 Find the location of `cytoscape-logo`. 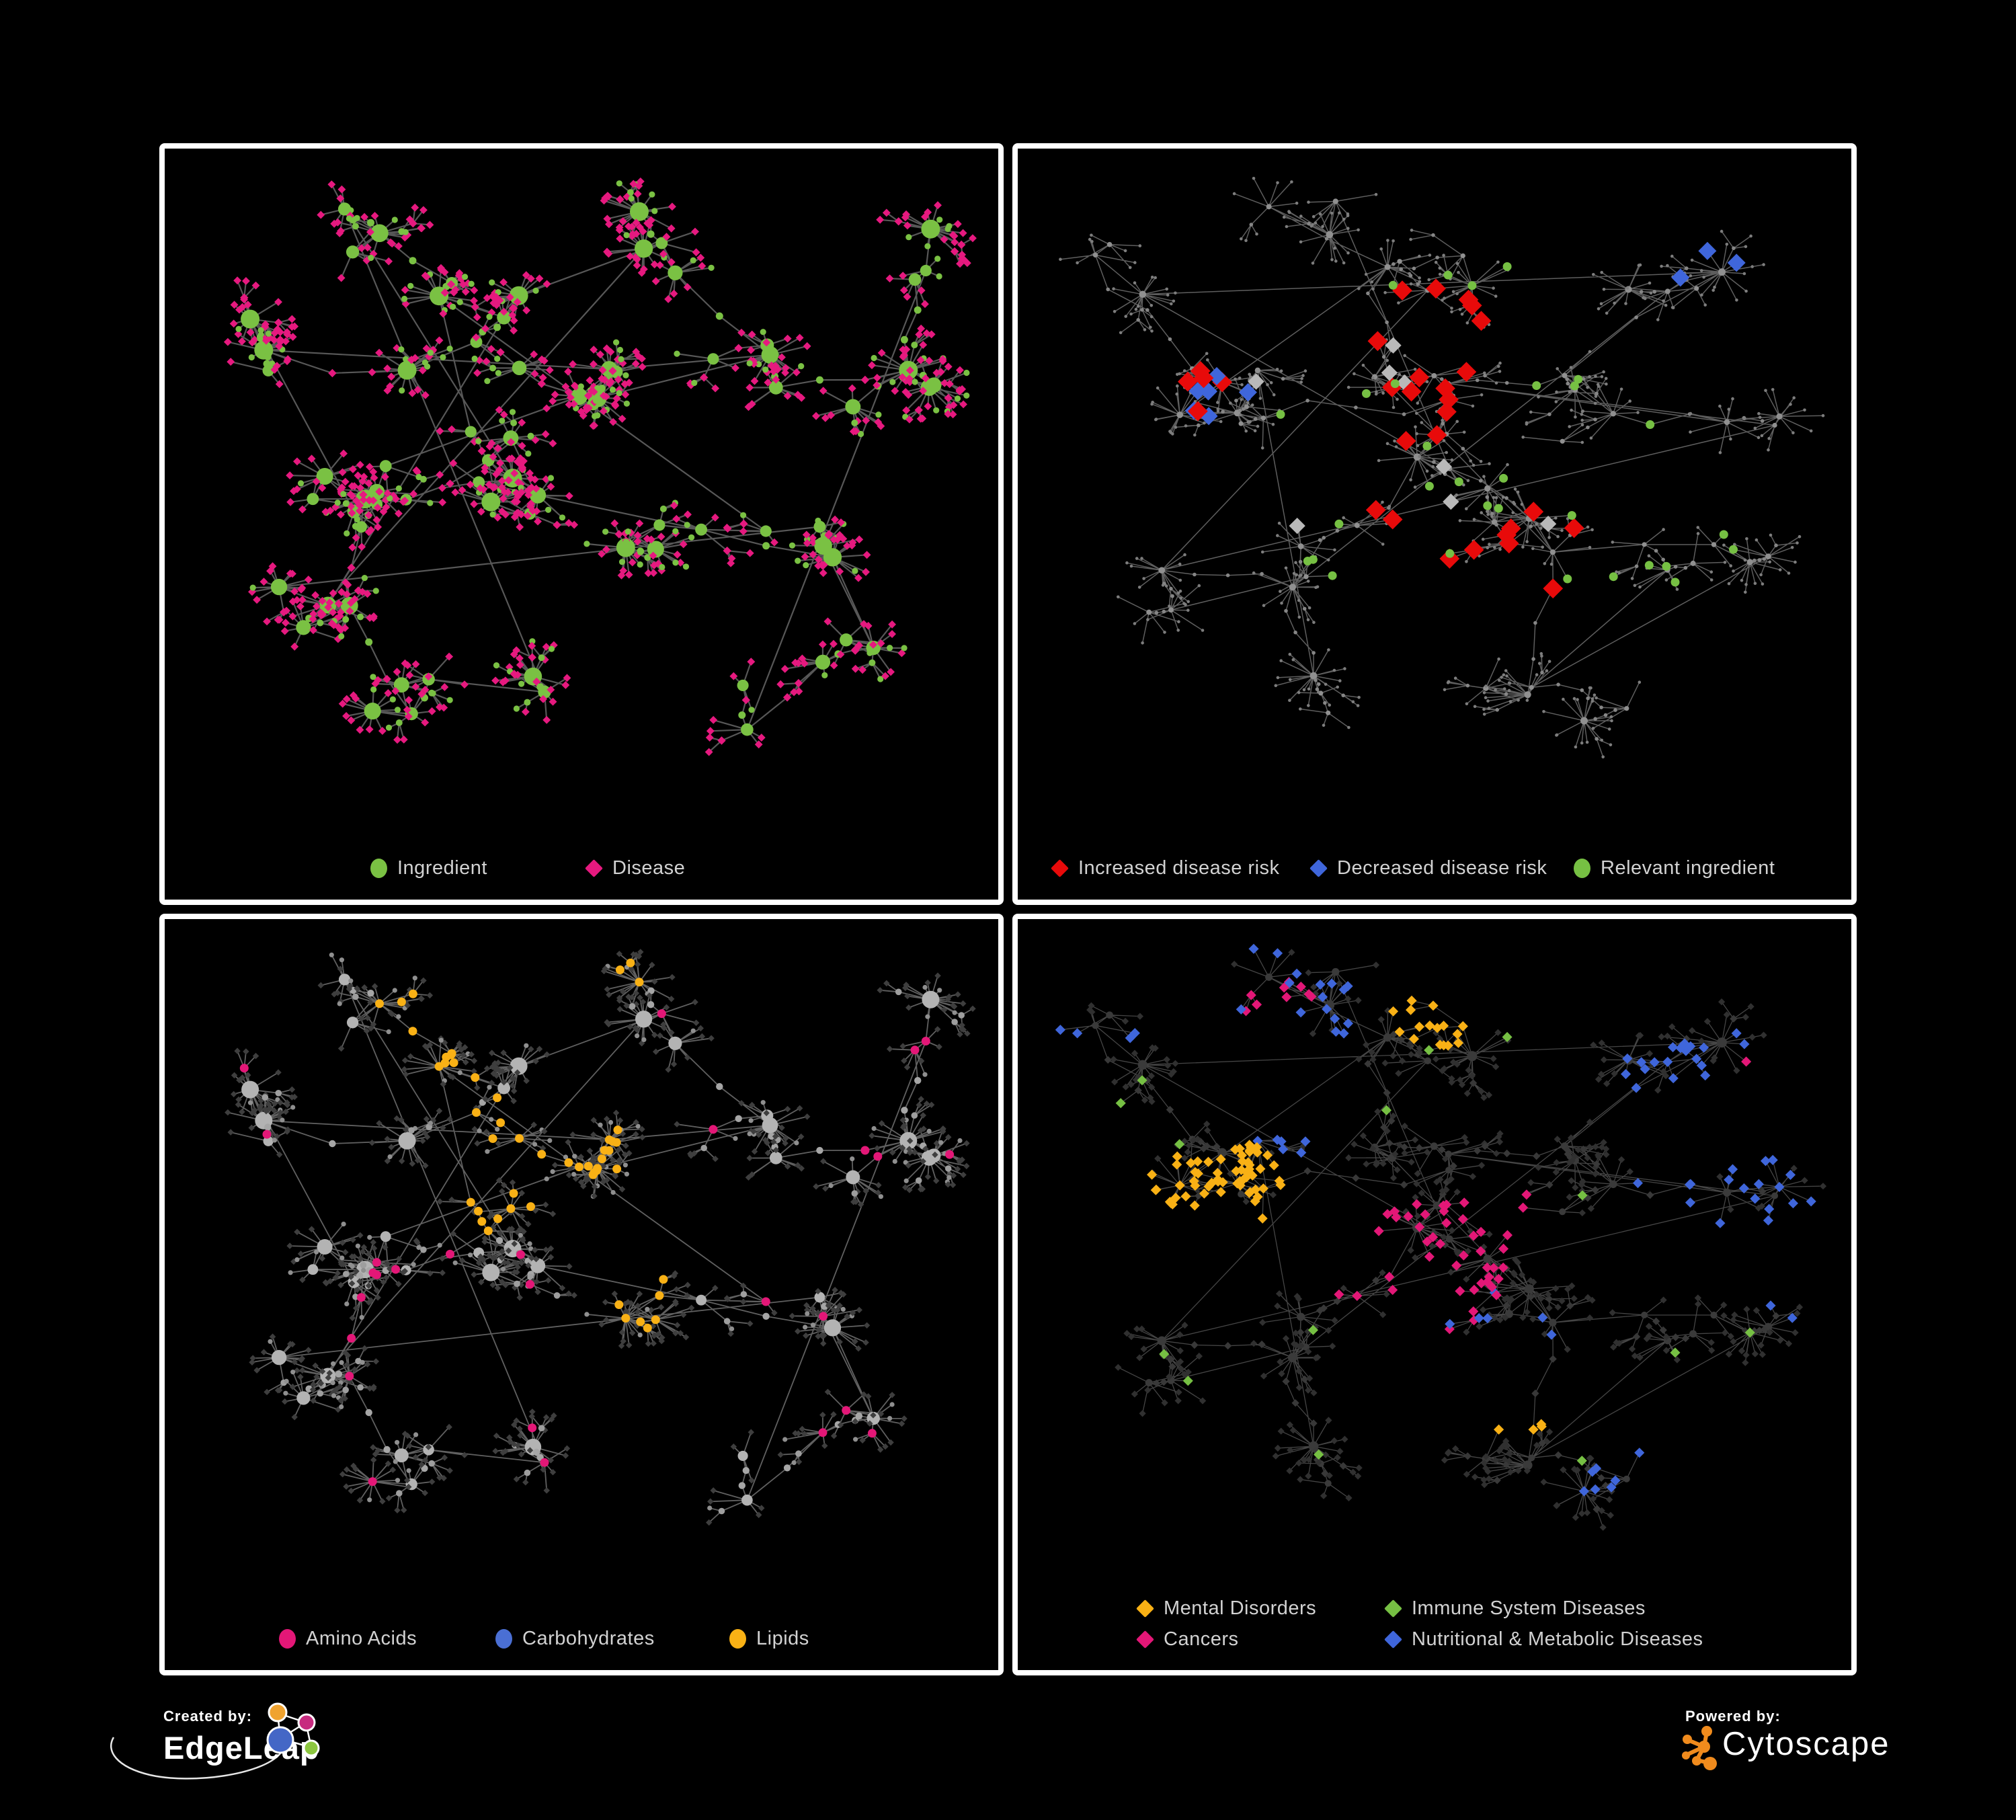

cytoscape-logo is located at coordinates (1699, 1748).